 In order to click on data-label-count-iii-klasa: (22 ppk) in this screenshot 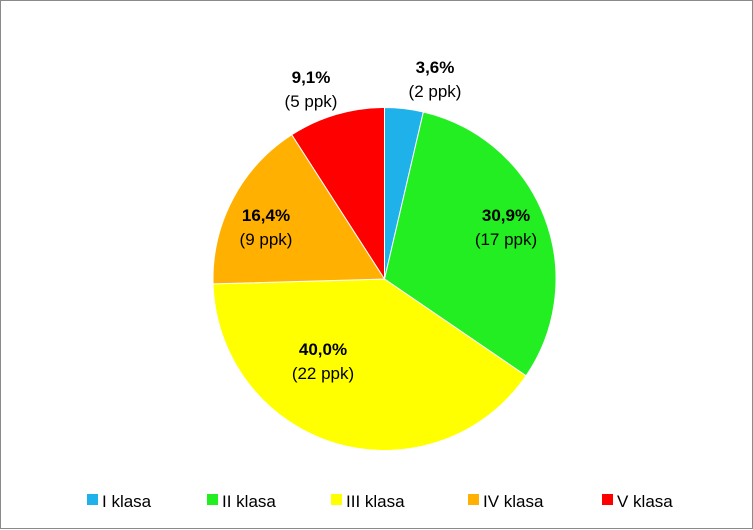, I will do `click(323, 373)`.